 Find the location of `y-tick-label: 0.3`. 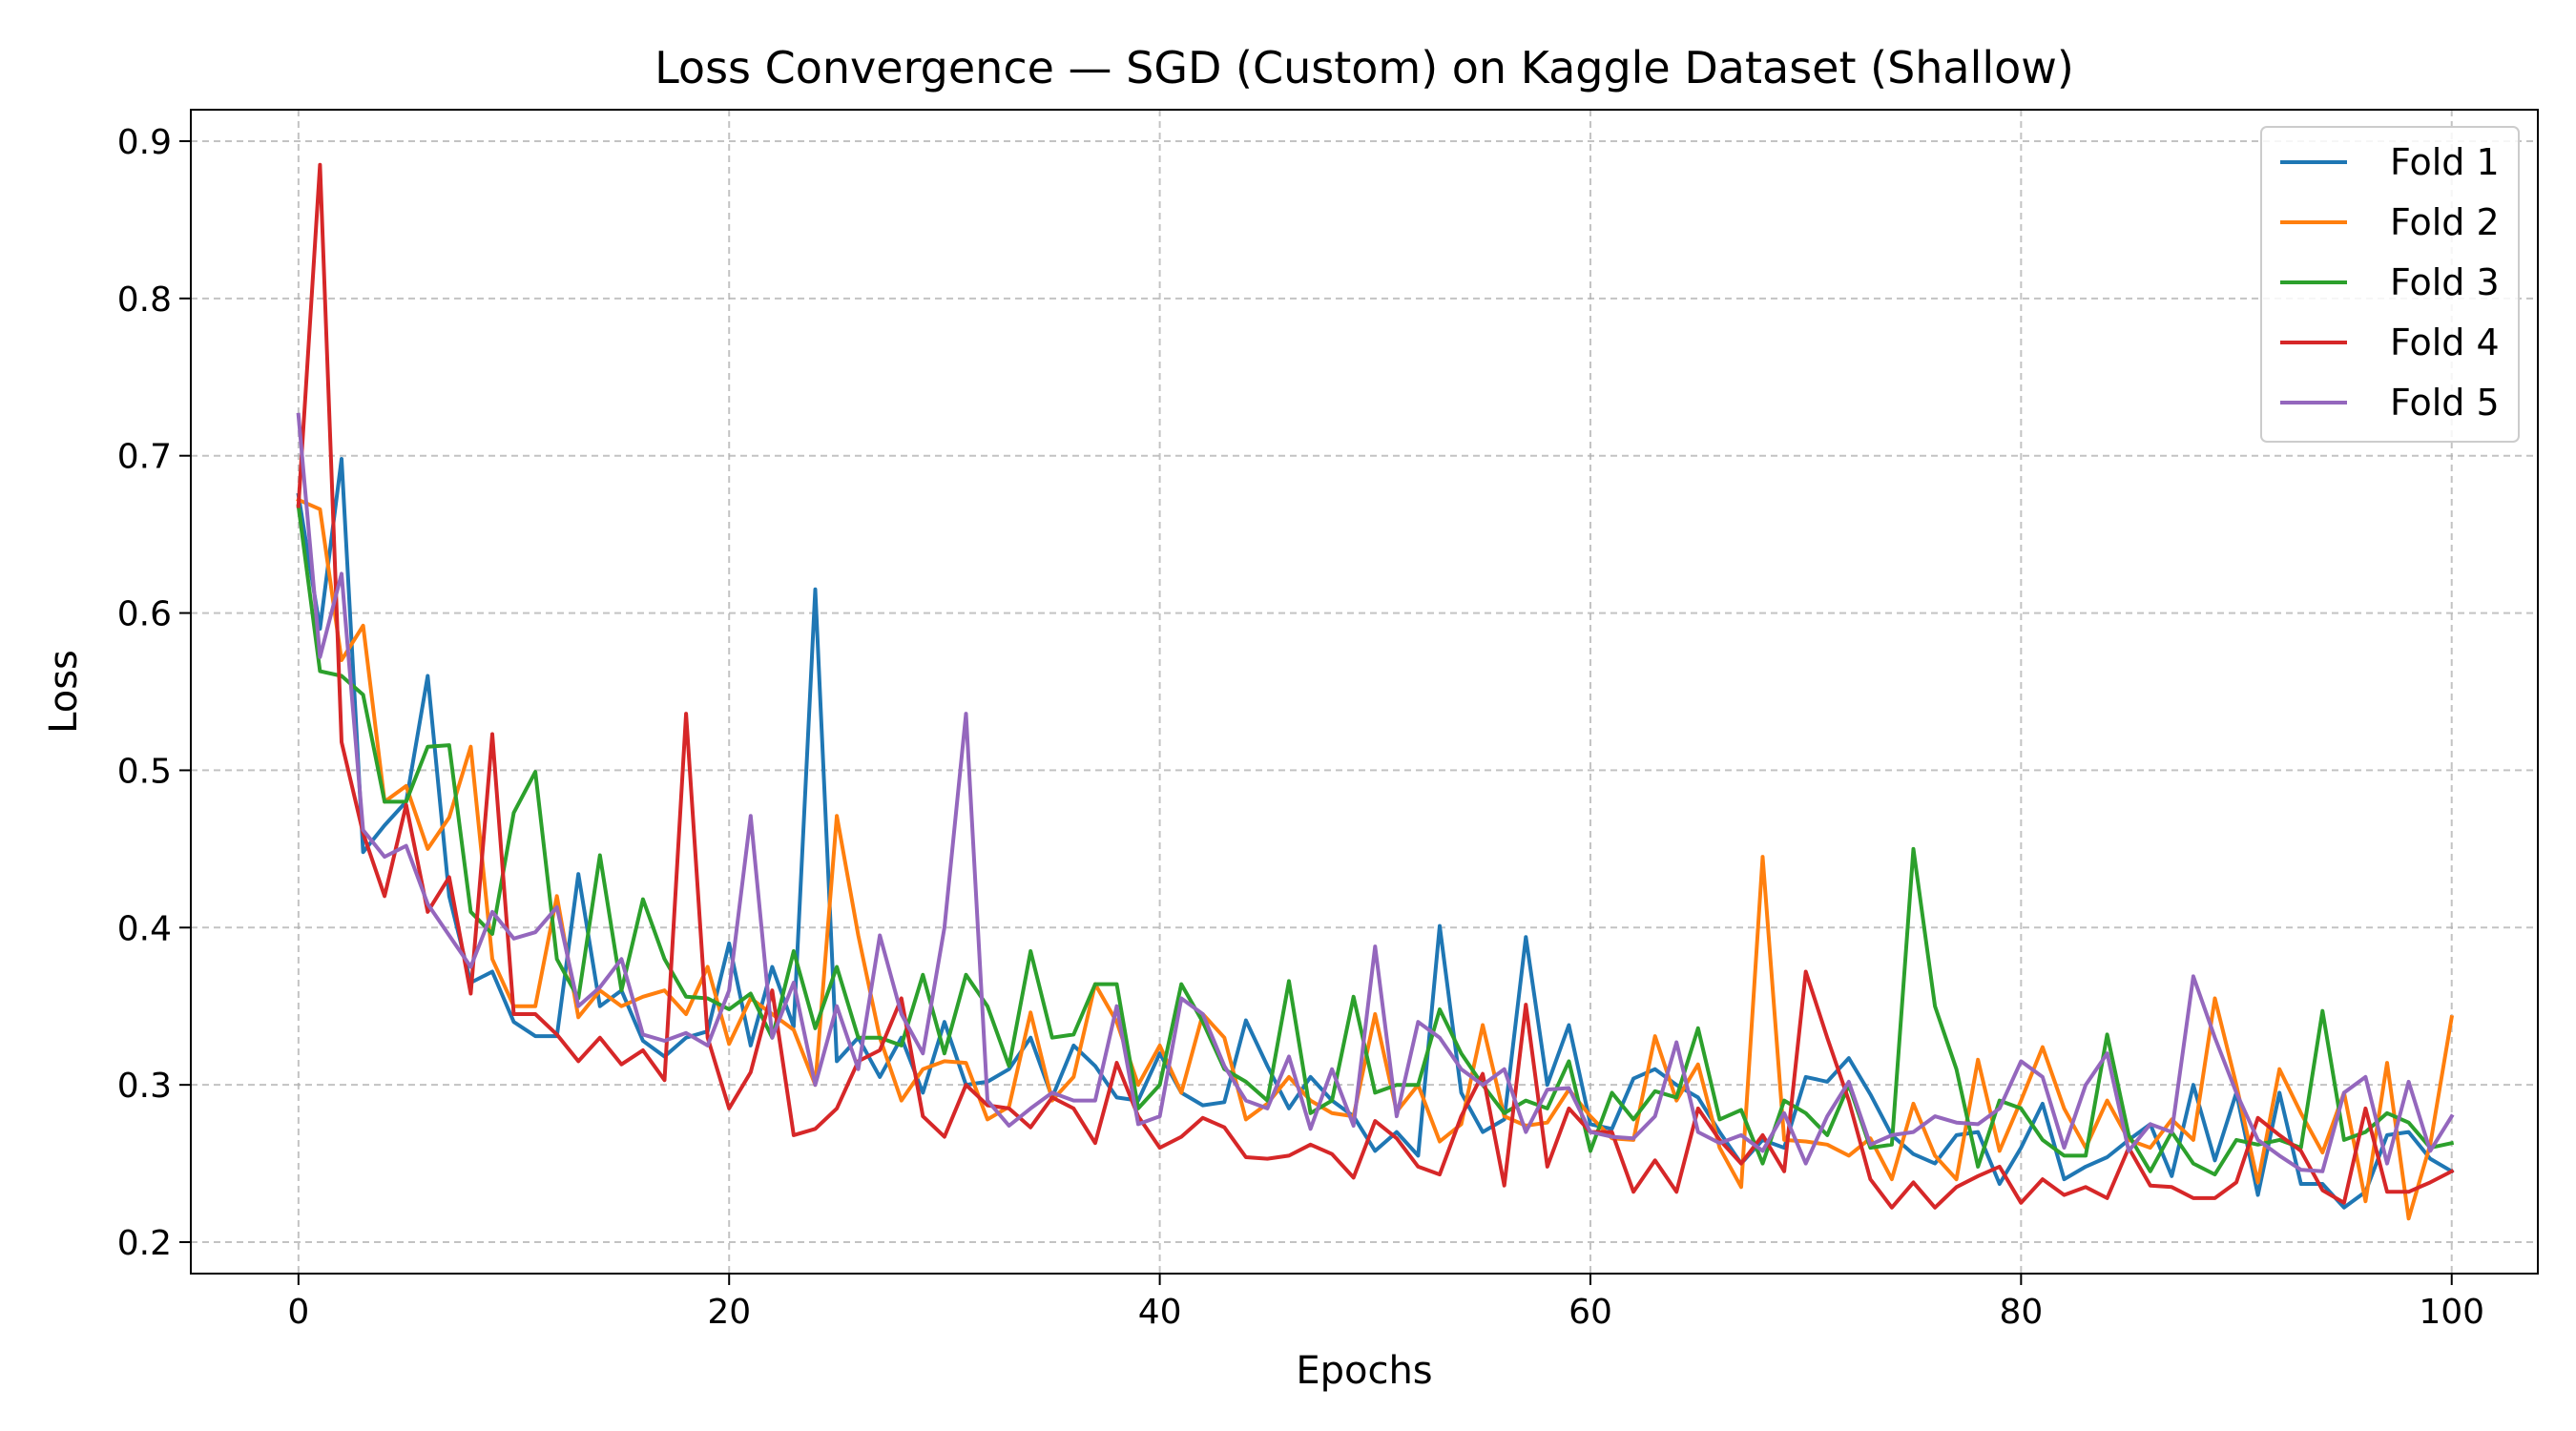

y-tick-label: 0.3 is located at coordinates (144, 1086).